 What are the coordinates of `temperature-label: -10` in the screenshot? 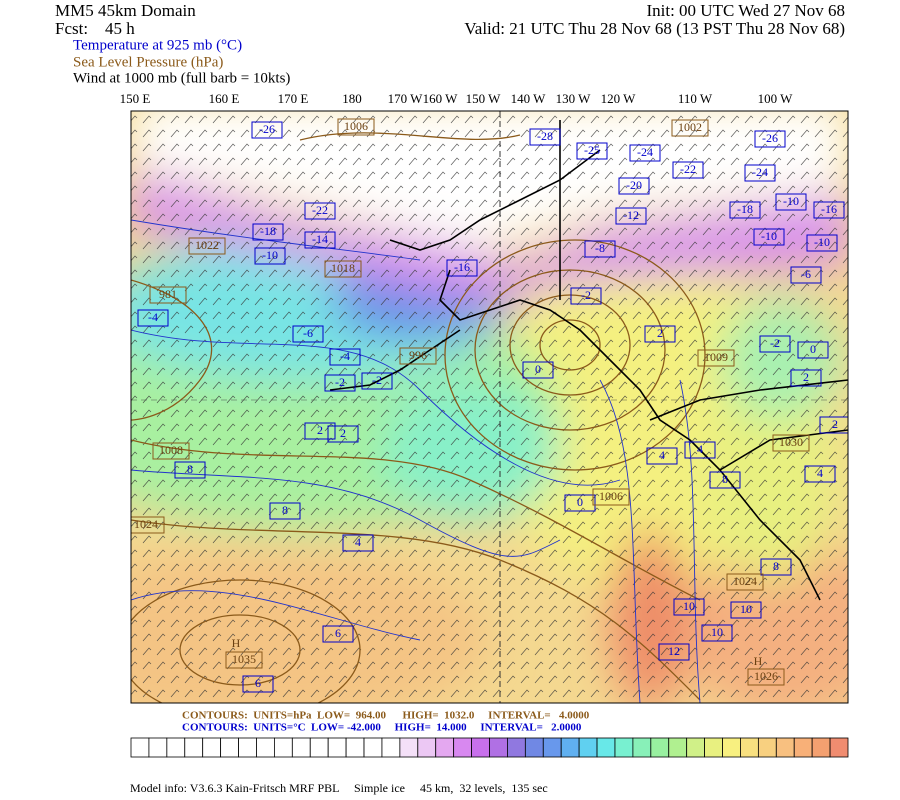 It's located at (791, 201).